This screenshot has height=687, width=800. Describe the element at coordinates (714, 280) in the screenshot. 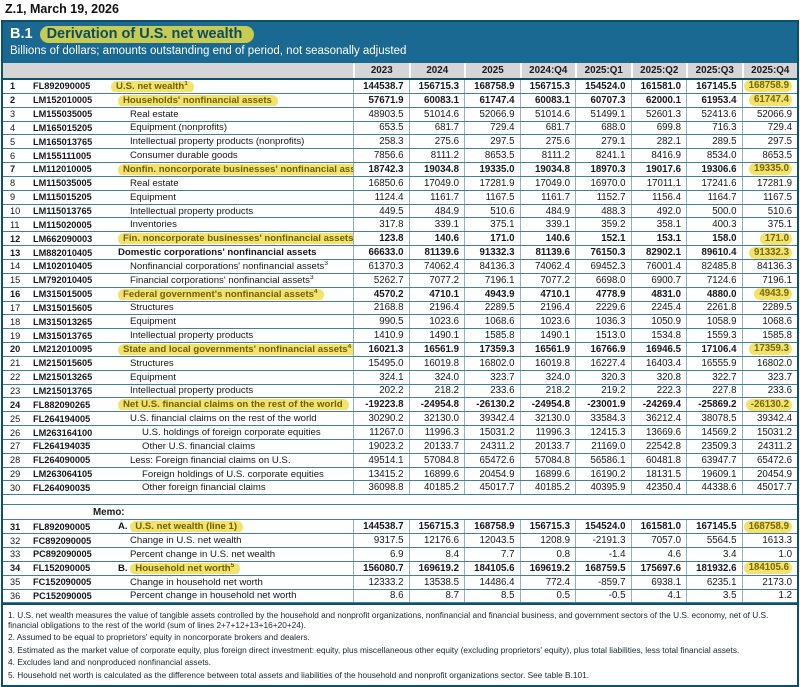

I see `value-cell: 7124.6` at that location.